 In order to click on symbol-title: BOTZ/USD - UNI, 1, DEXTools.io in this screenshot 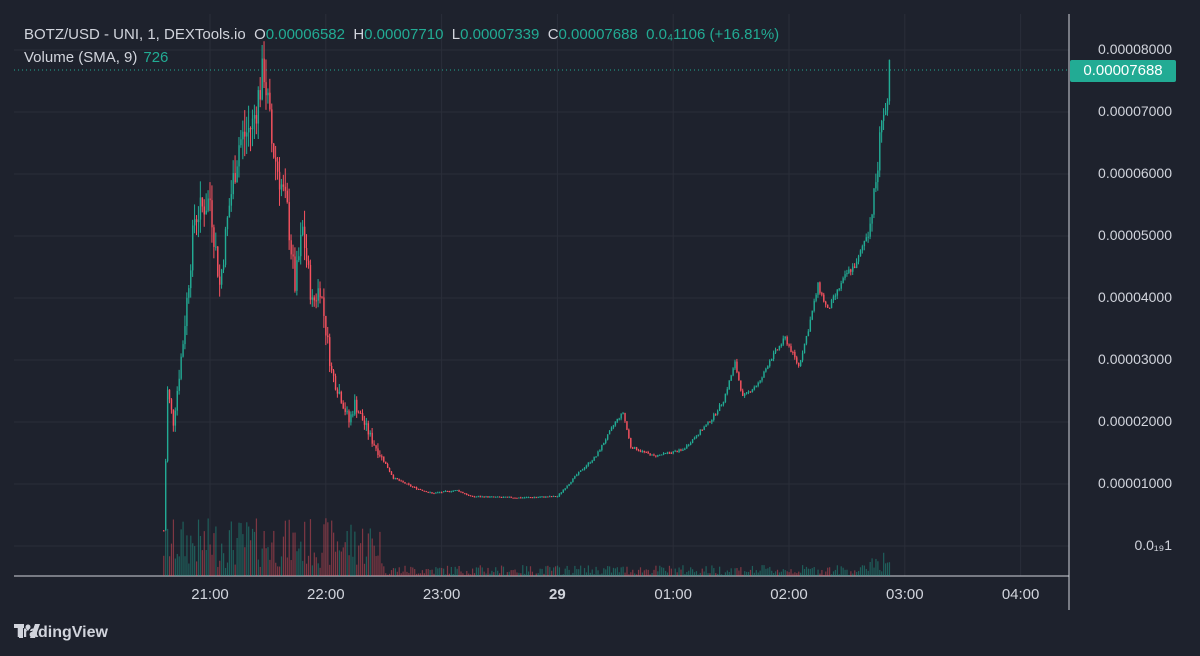, I will do `click(135, 34)`.